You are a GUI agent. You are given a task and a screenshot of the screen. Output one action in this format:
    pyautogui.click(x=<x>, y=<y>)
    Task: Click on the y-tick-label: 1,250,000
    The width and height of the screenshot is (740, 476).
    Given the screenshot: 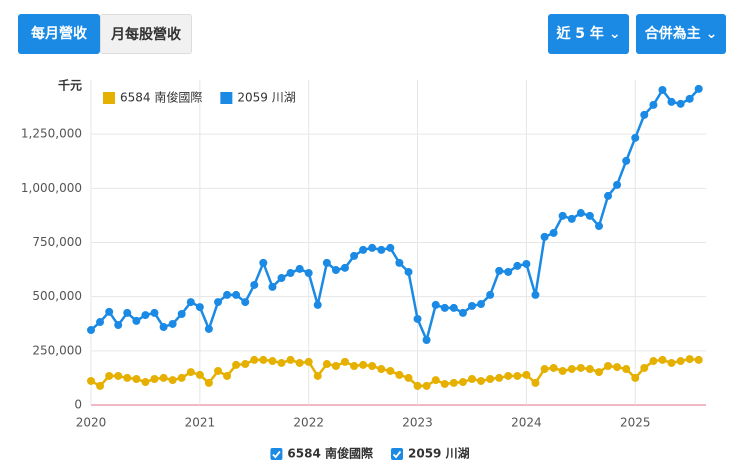 What is the action you would take?
    pyautogui.click(x=51, y=134)
    